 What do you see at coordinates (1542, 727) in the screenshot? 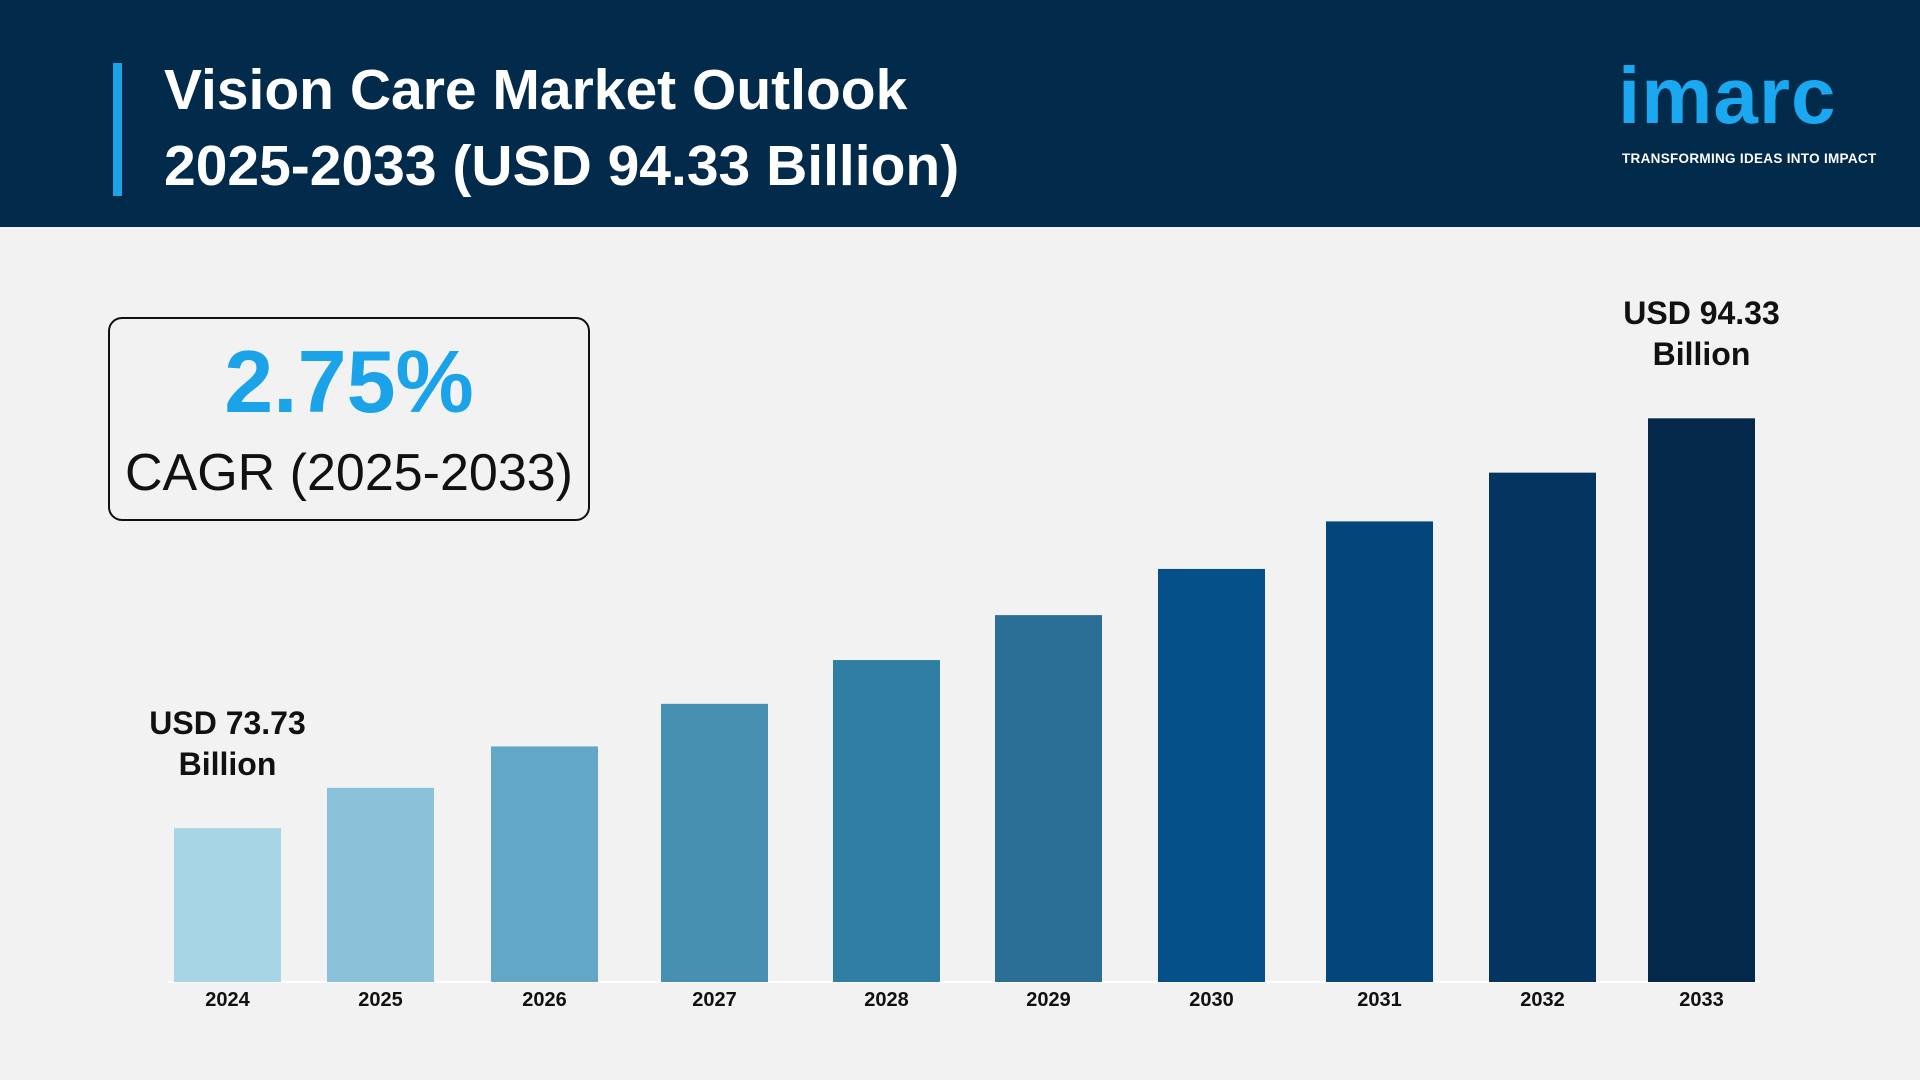
I see `bar-2032` at bounding box center [1542, 727].